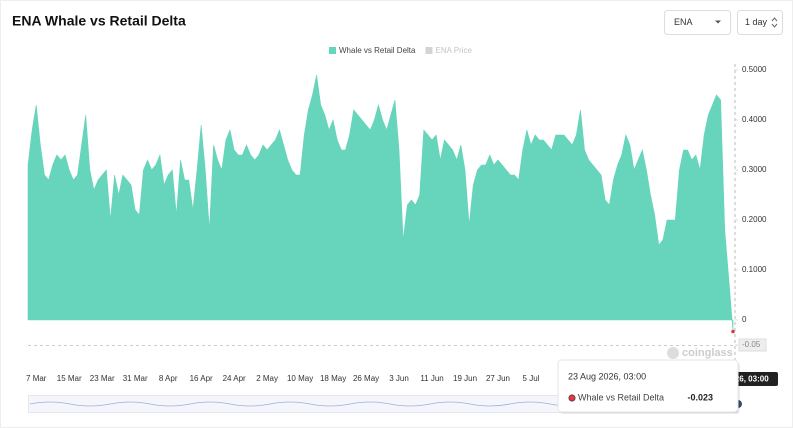 This screenshot has height=428, width=793. Describe the element at coordinates (201, 378) in the screenshot. I see `x-tick-label: 16 Apr` at that location.